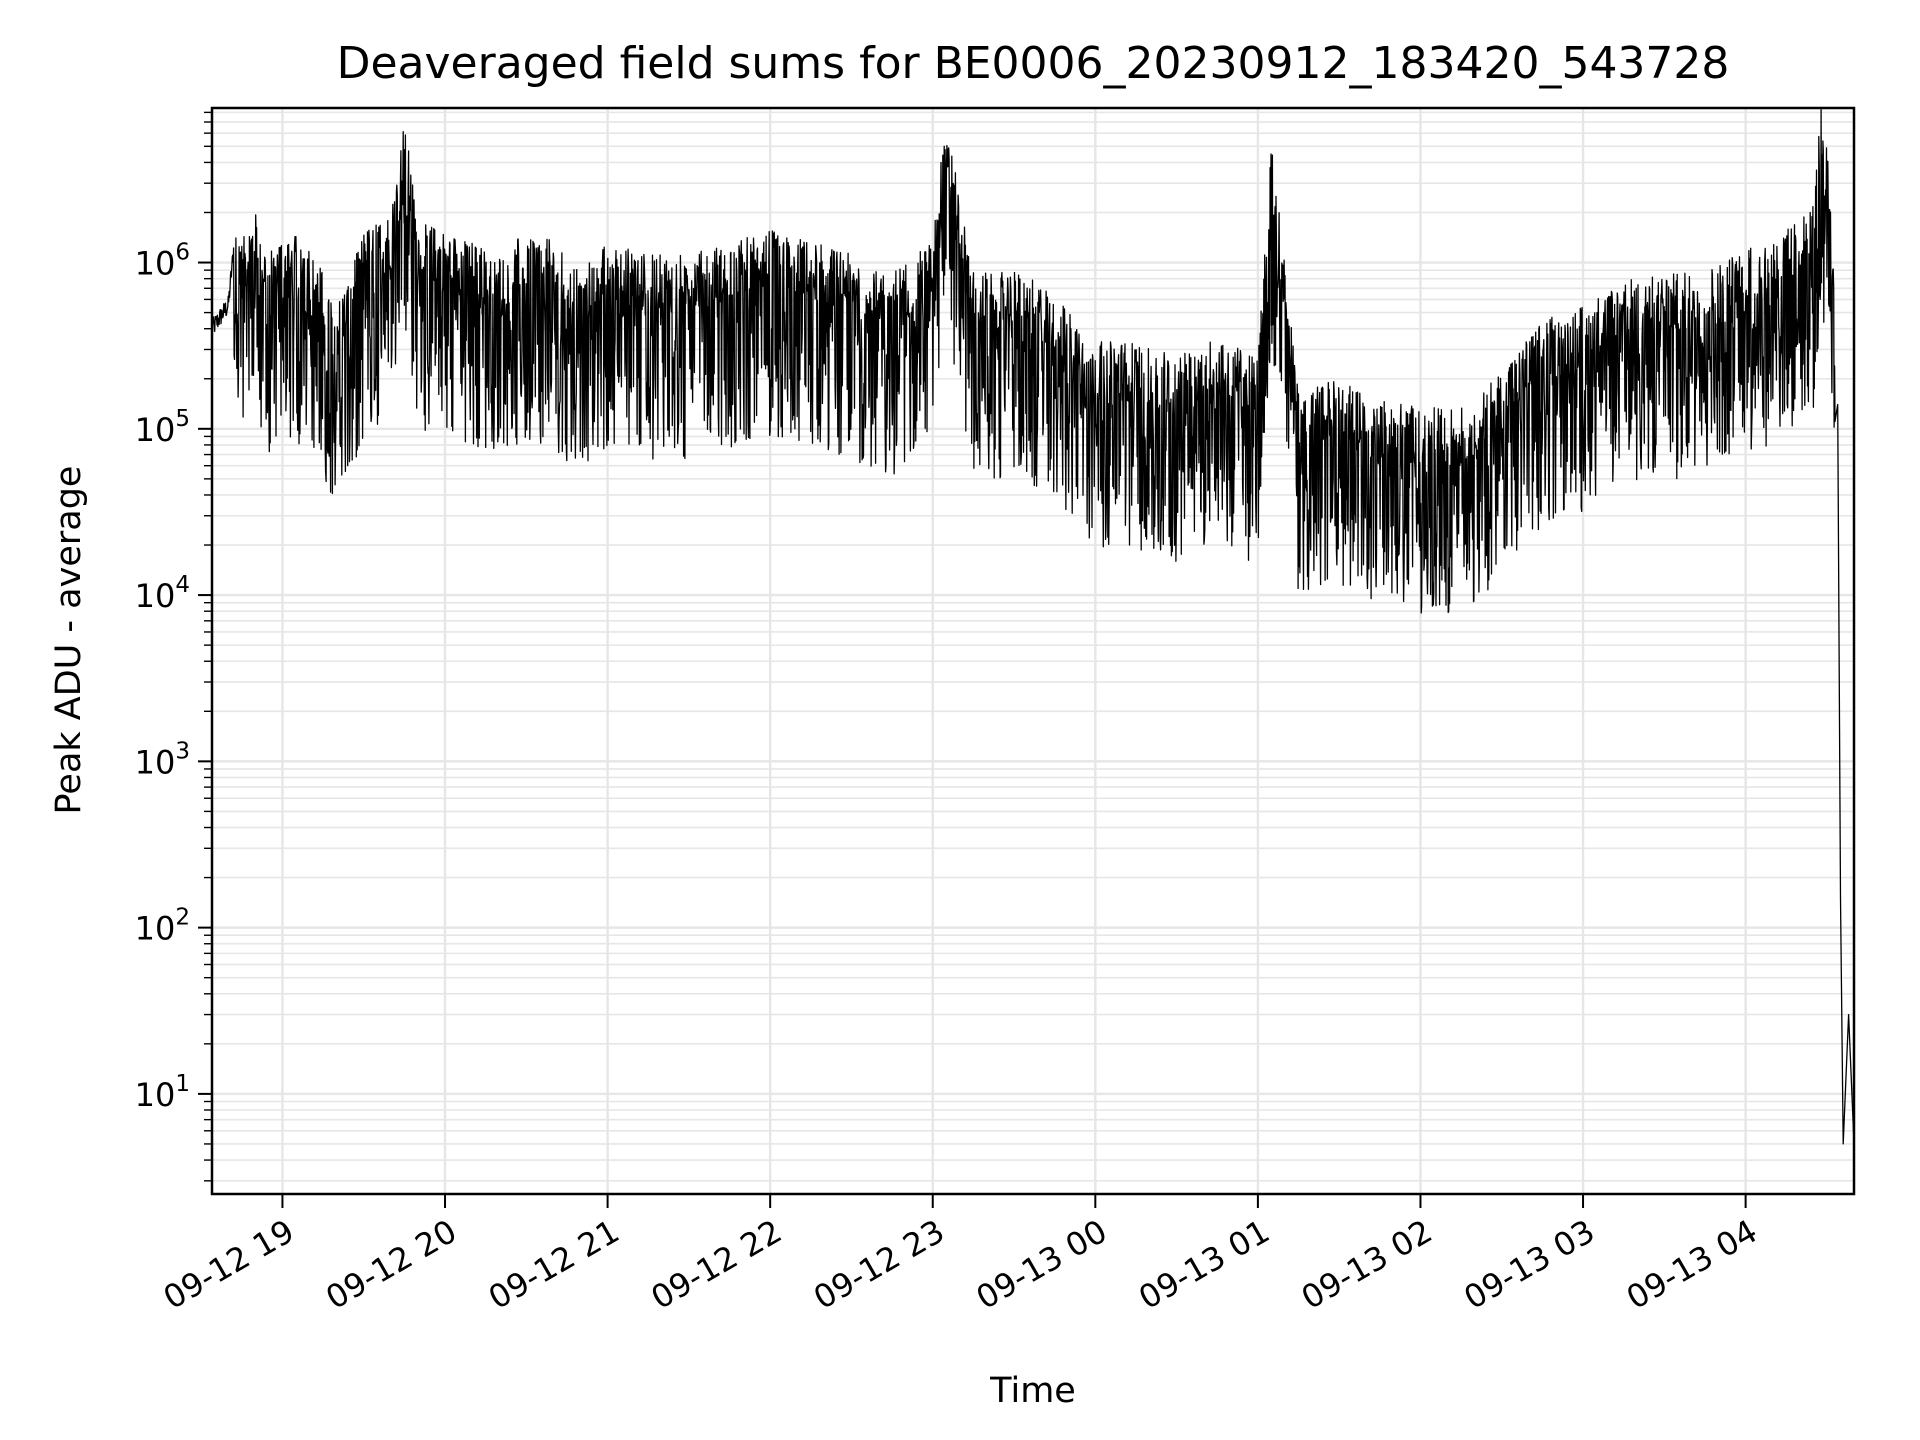  I want to click on y-axis-label: Peak ADU - average, so click(69, 640).